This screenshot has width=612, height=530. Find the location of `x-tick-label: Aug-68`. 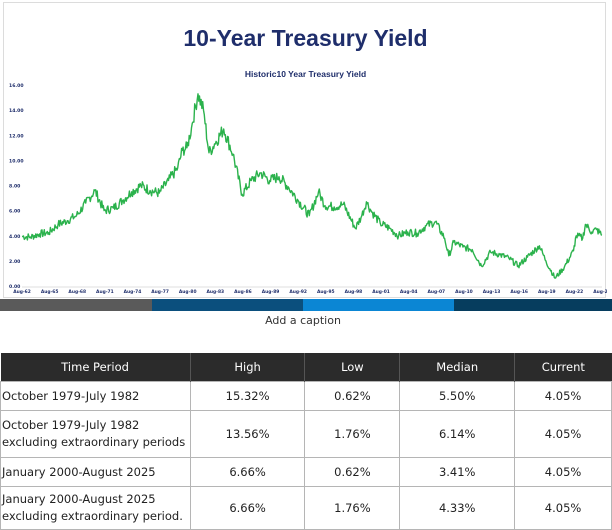

x-tick-label: Aug-68 is located at coordinates (77, 292).